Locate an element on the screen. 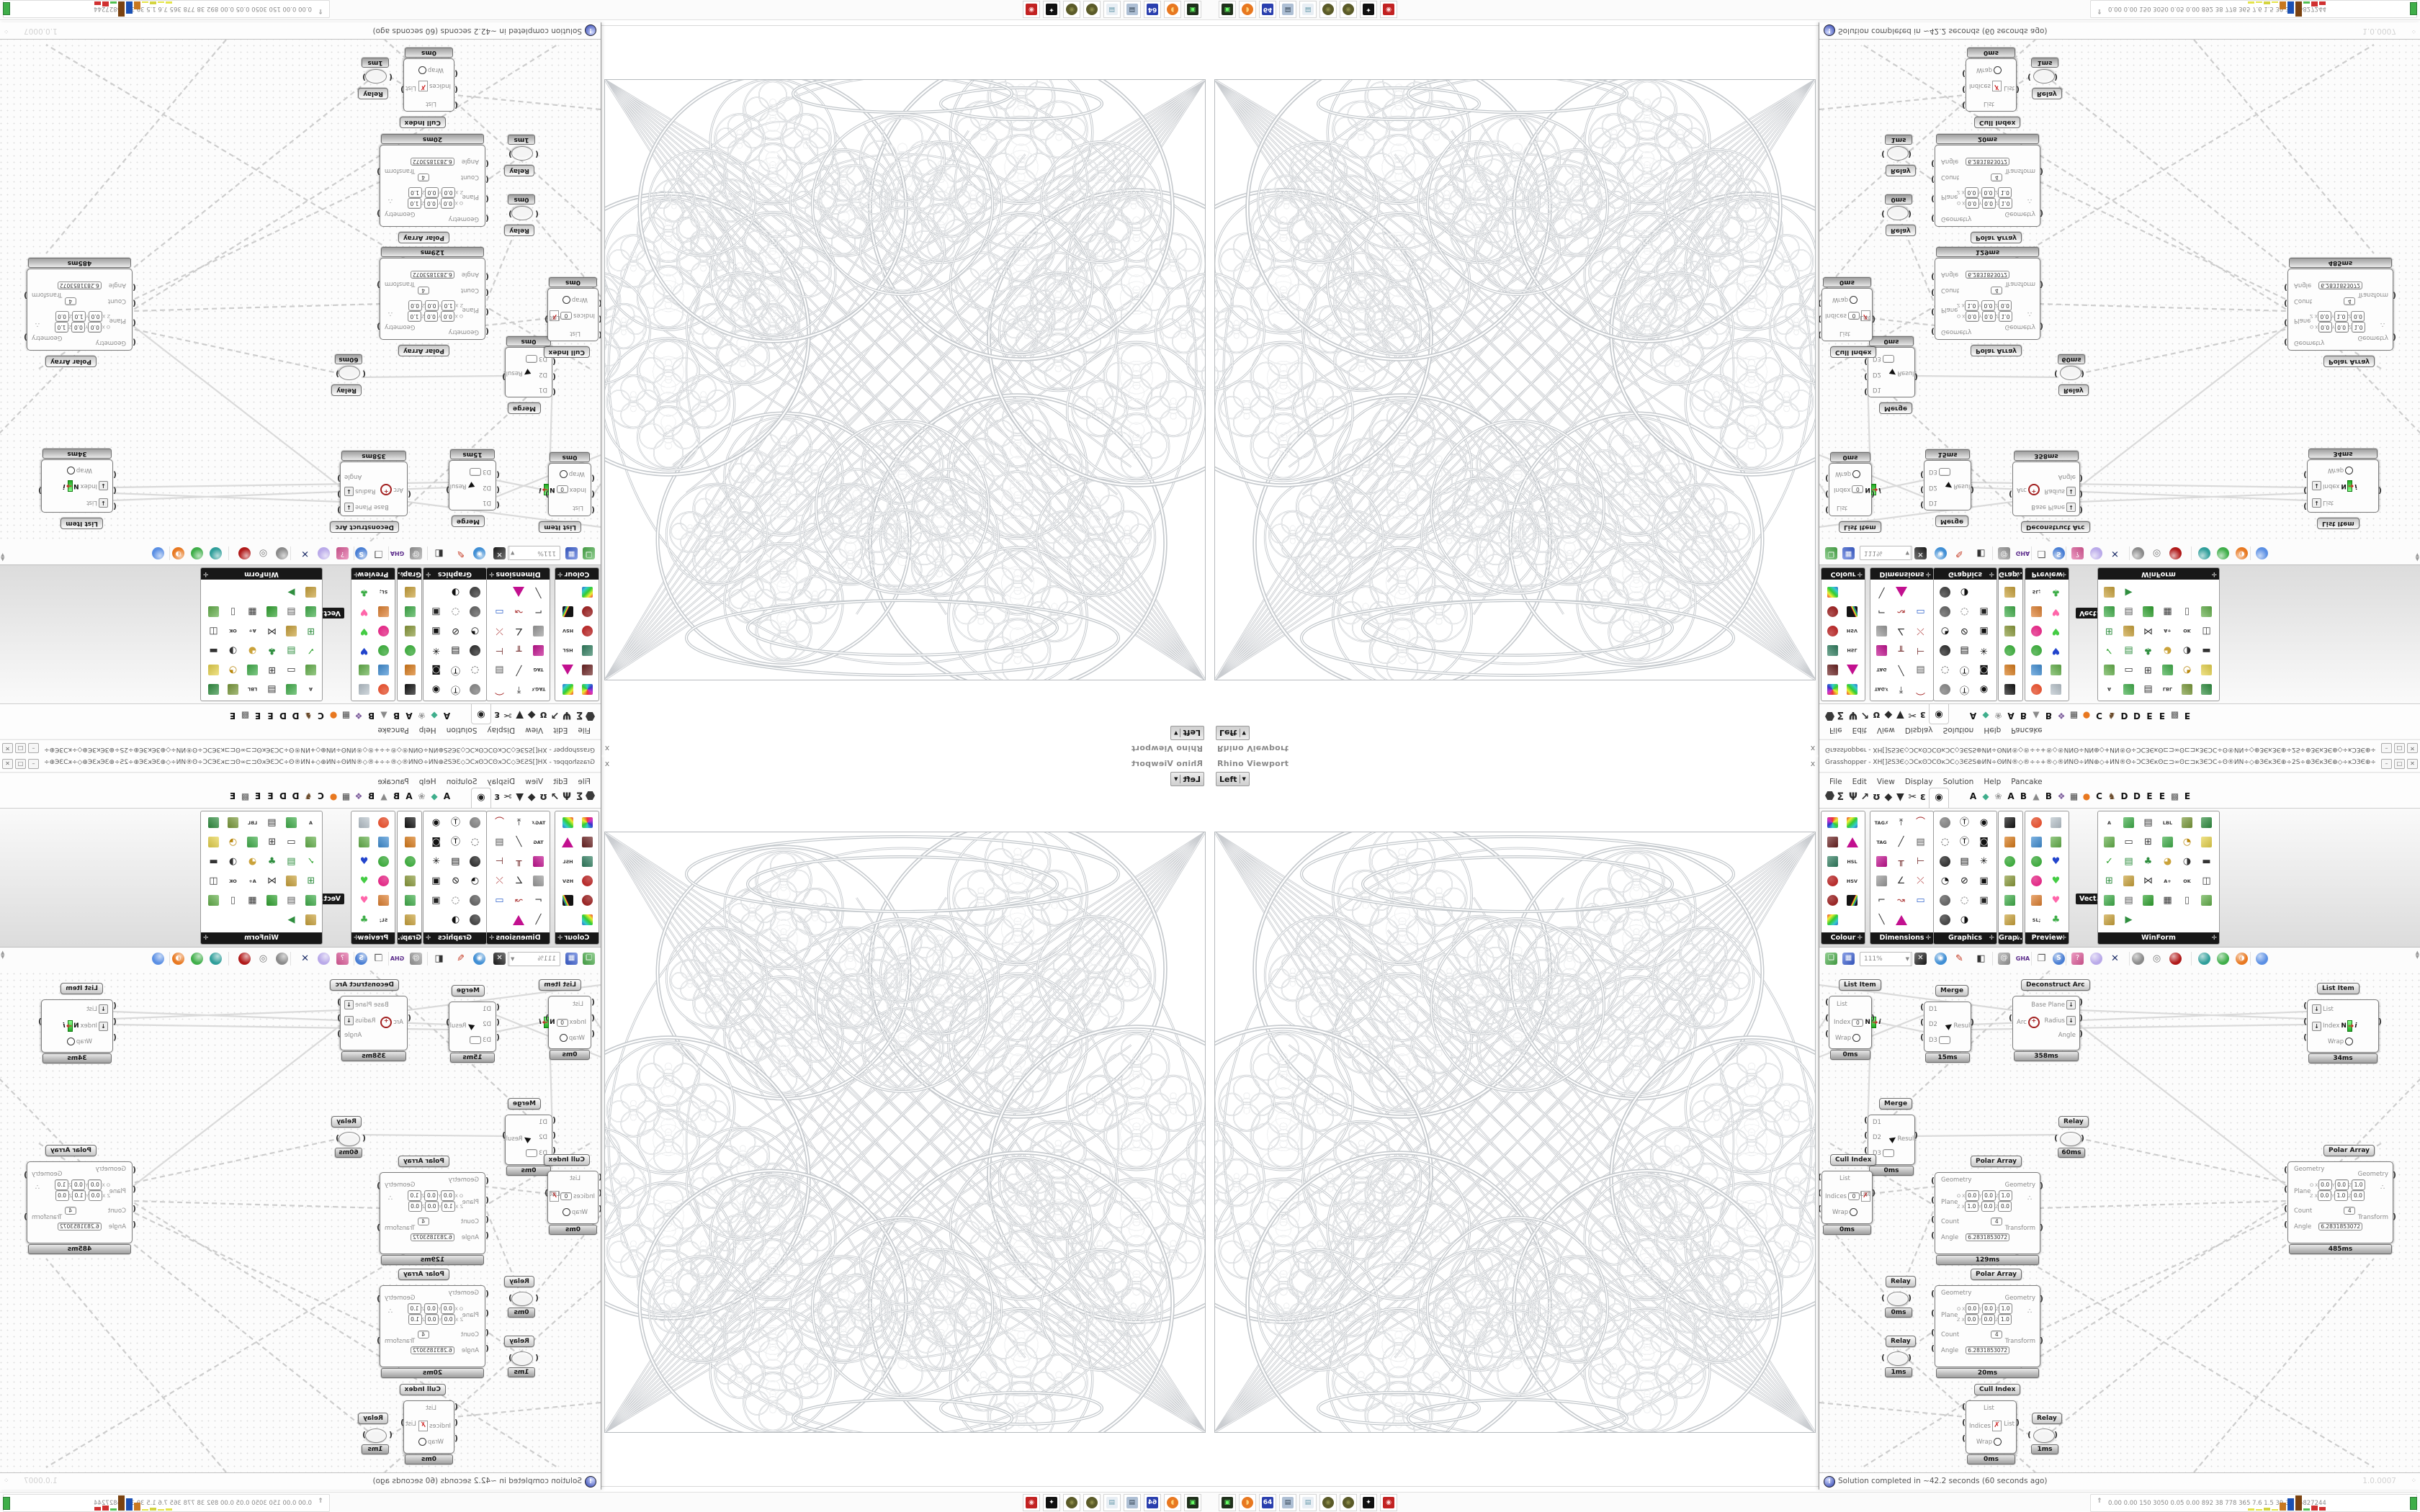 The width and height of the screenshot is (2420, 1512). canvas-scroll-arrows: ▲ ▼ is located at coordinates (3, 955).